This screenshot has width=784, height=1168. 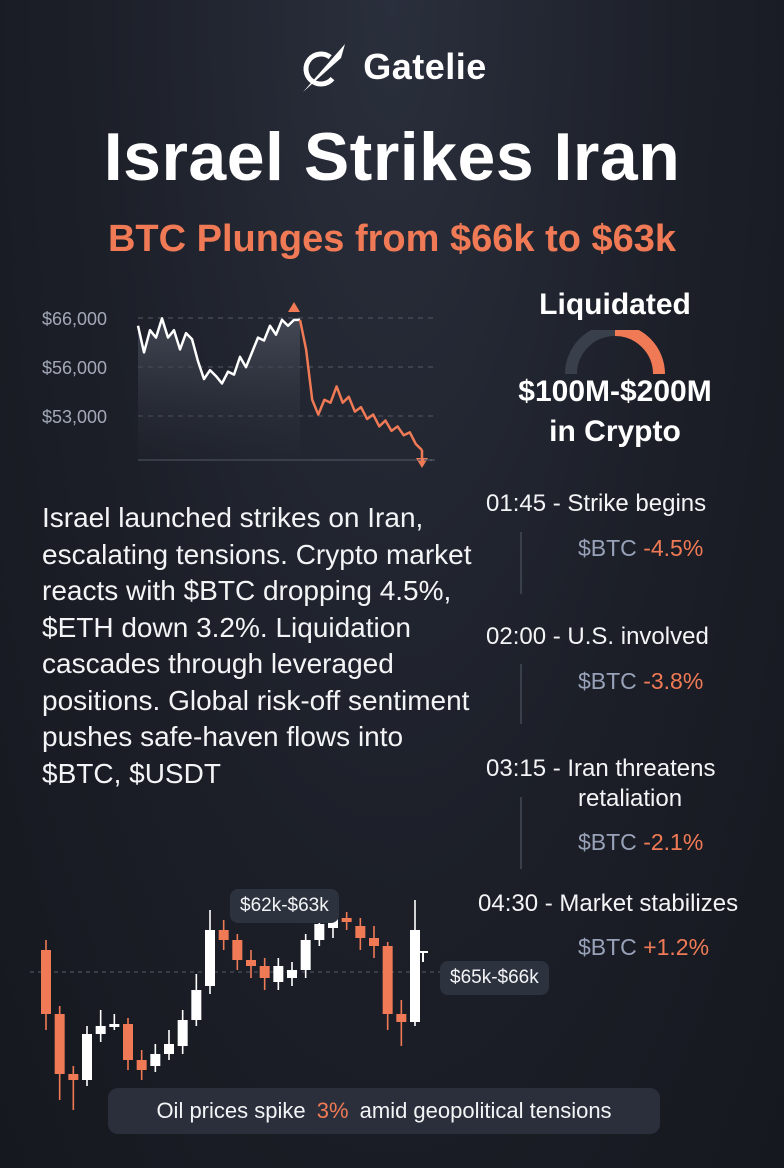 I want to click on brand-logo-icon, so click(x=324, y=68).